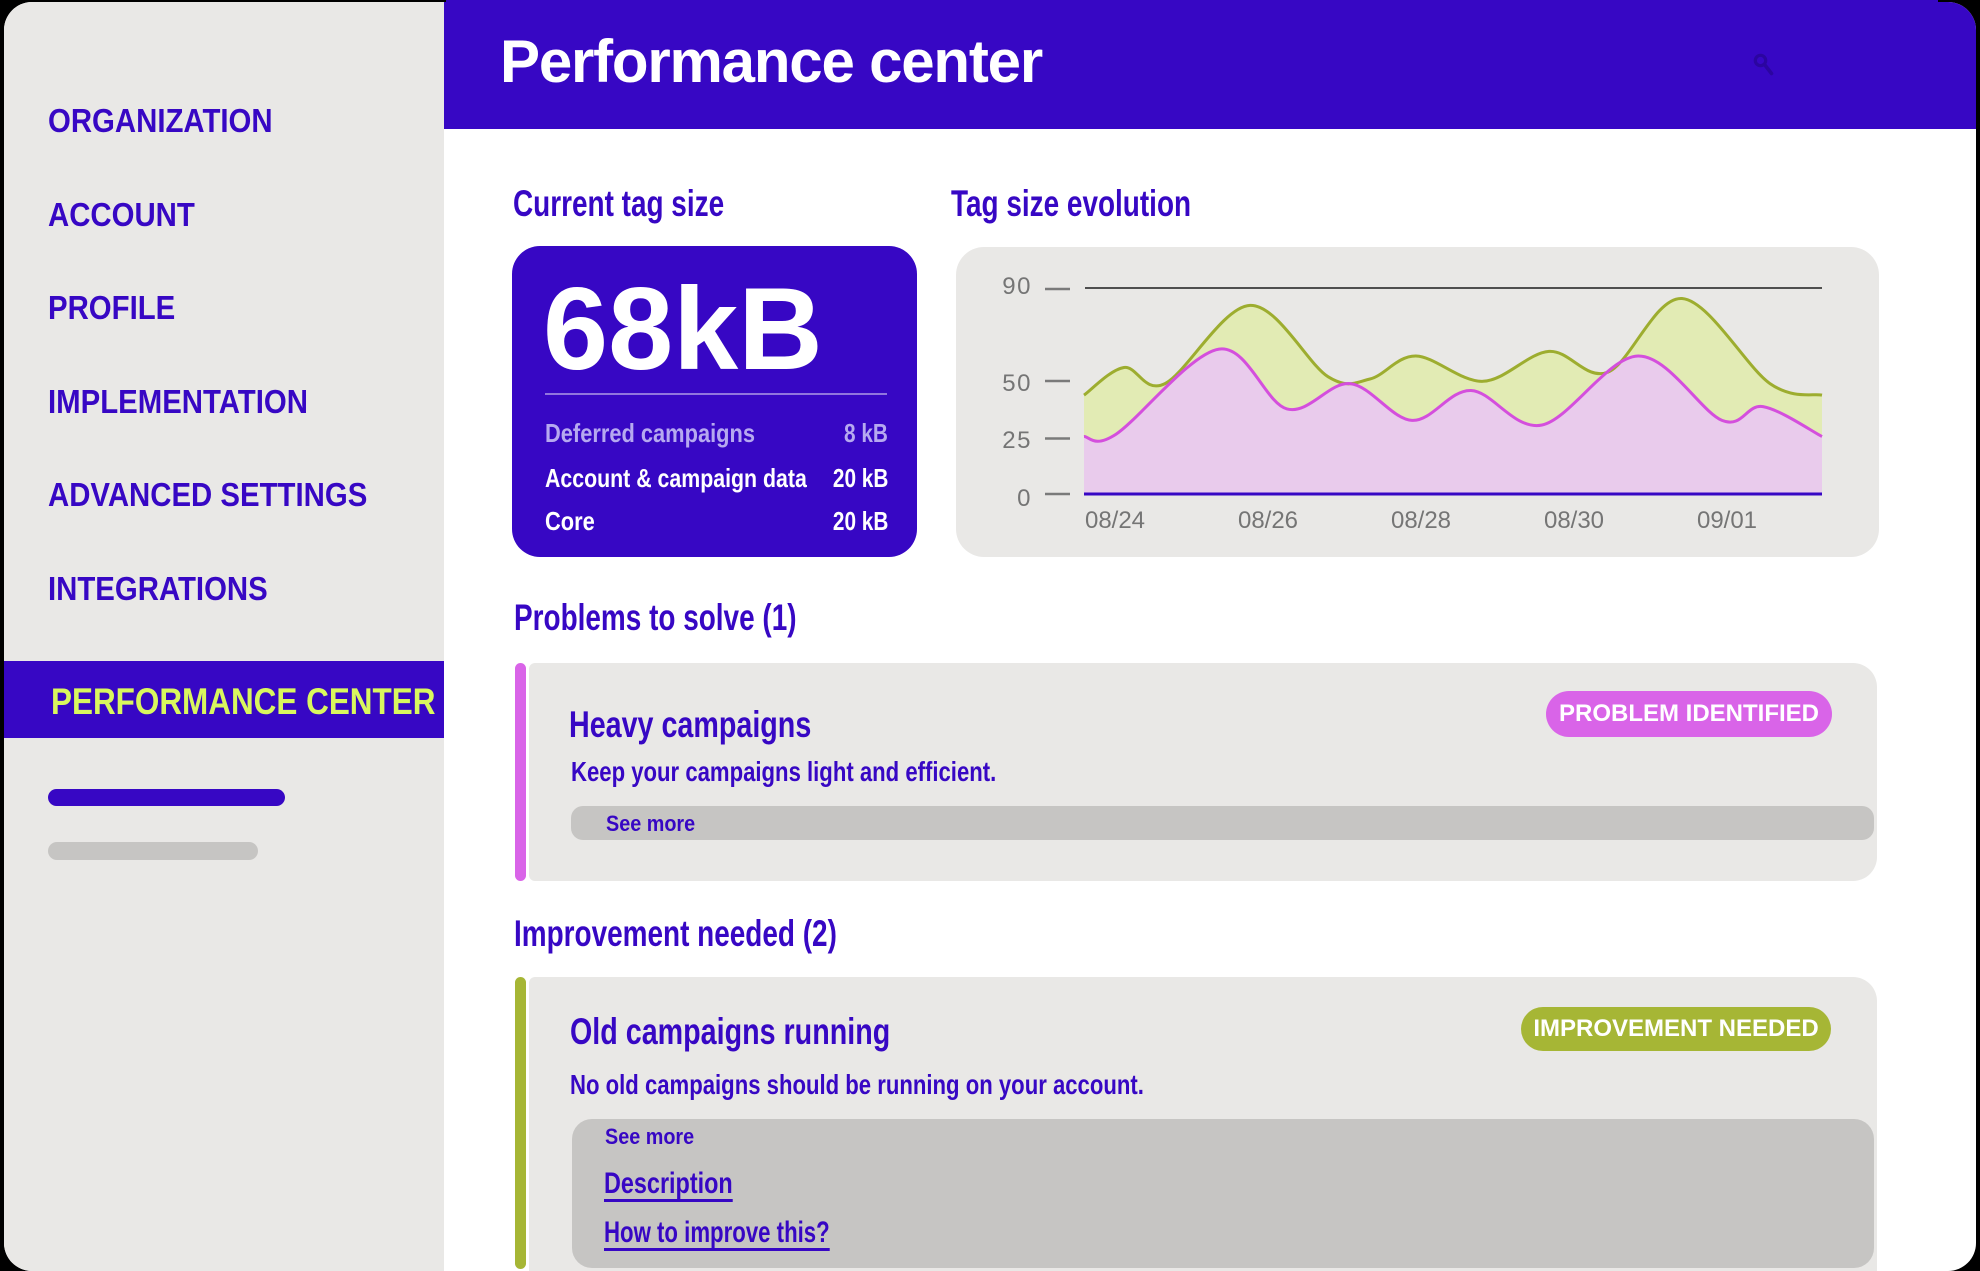 The height and width of the screenshot is (1271, 1980). Describe the element at coordinates (1115, 520) in the screenshot. I see `svg-text: 08/24` at that location.